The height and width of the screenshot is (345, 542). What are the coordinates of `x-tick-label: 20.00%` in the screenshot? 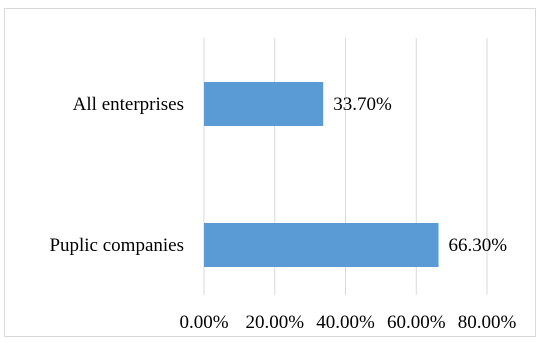 It's located at (274, 322).